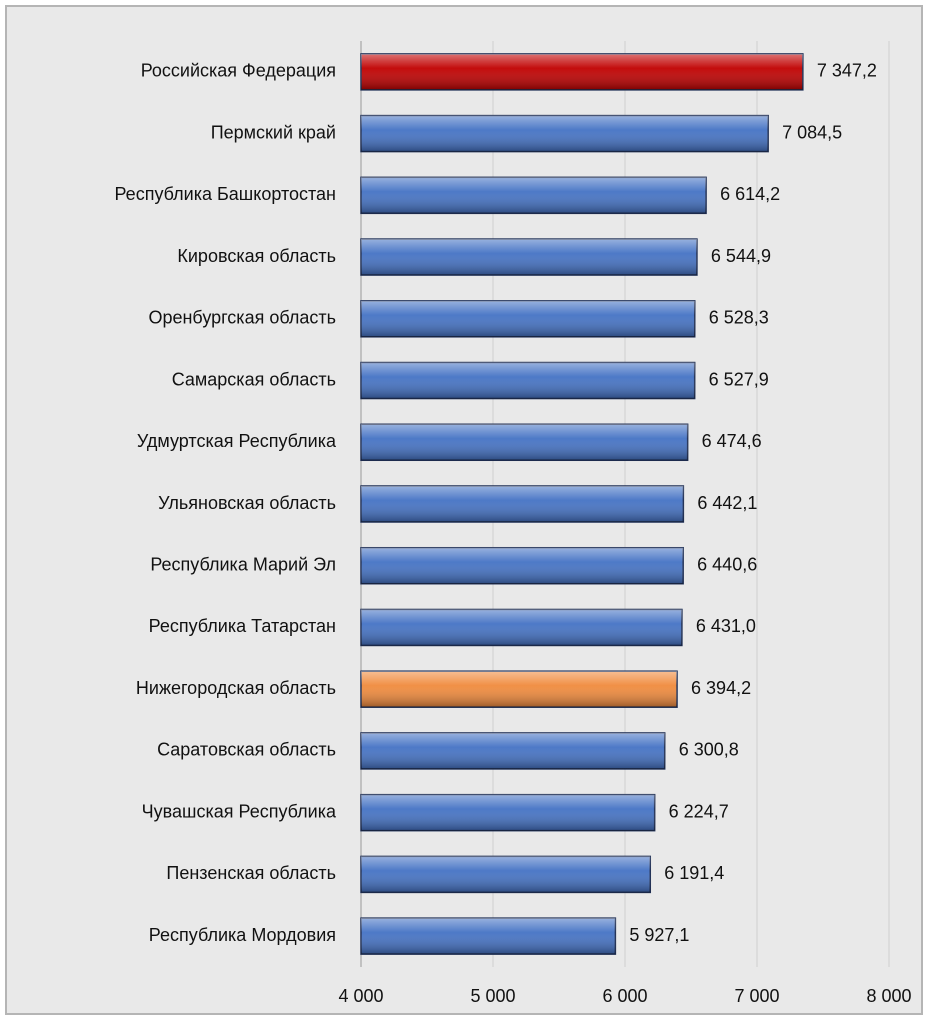 Image resolution: width=929 pixels, height=1020 pixels. I want to click on value-label: 6 224,7, so click(699, 811).